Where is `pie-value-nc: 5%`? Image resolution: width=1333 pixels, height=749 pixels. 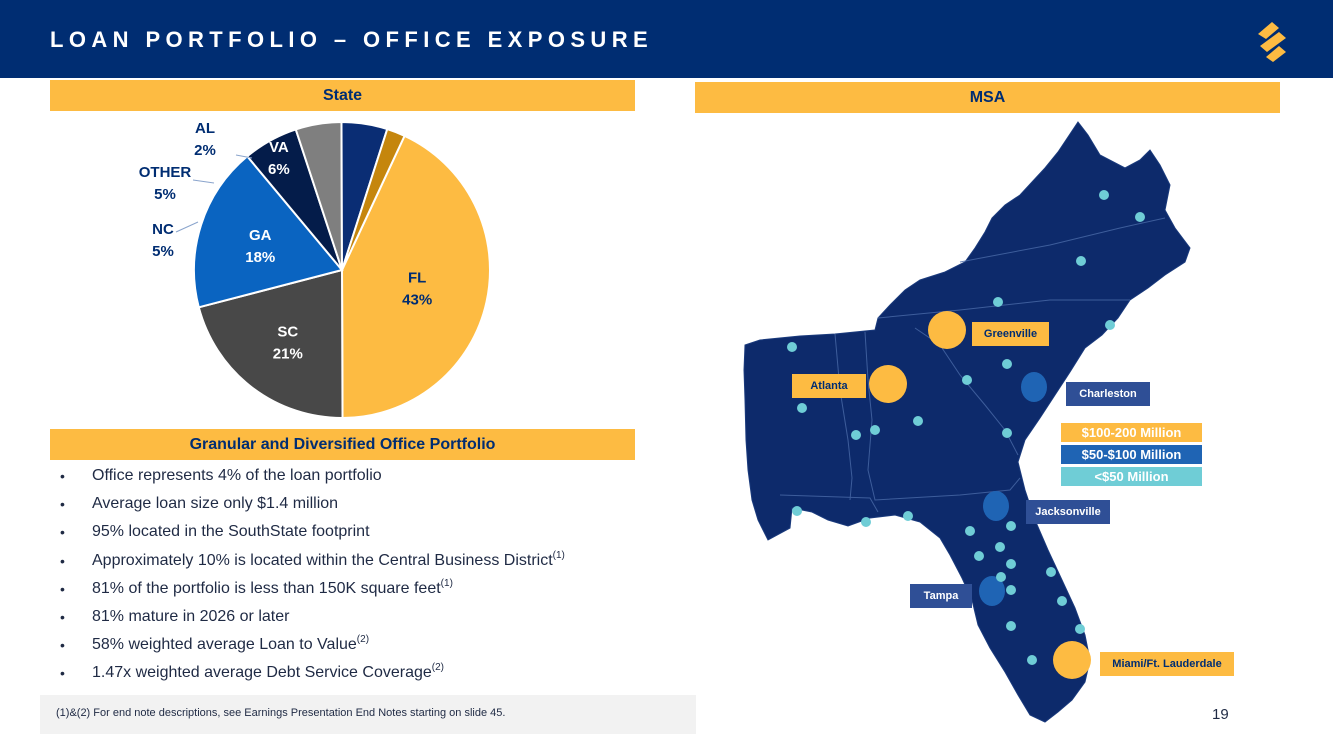 pie-value-nc: 5% is located at coordinates (163, 251).